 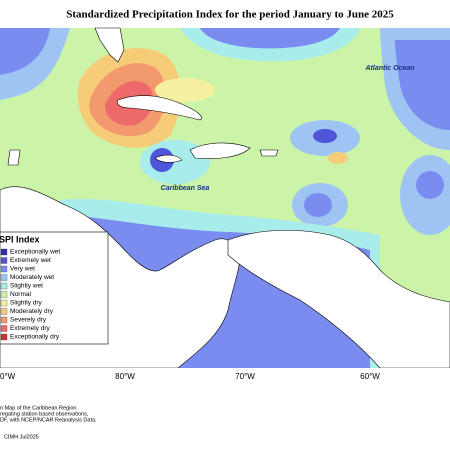 I want to click on longitude-label: 70°W, so click(x=245, y=376).